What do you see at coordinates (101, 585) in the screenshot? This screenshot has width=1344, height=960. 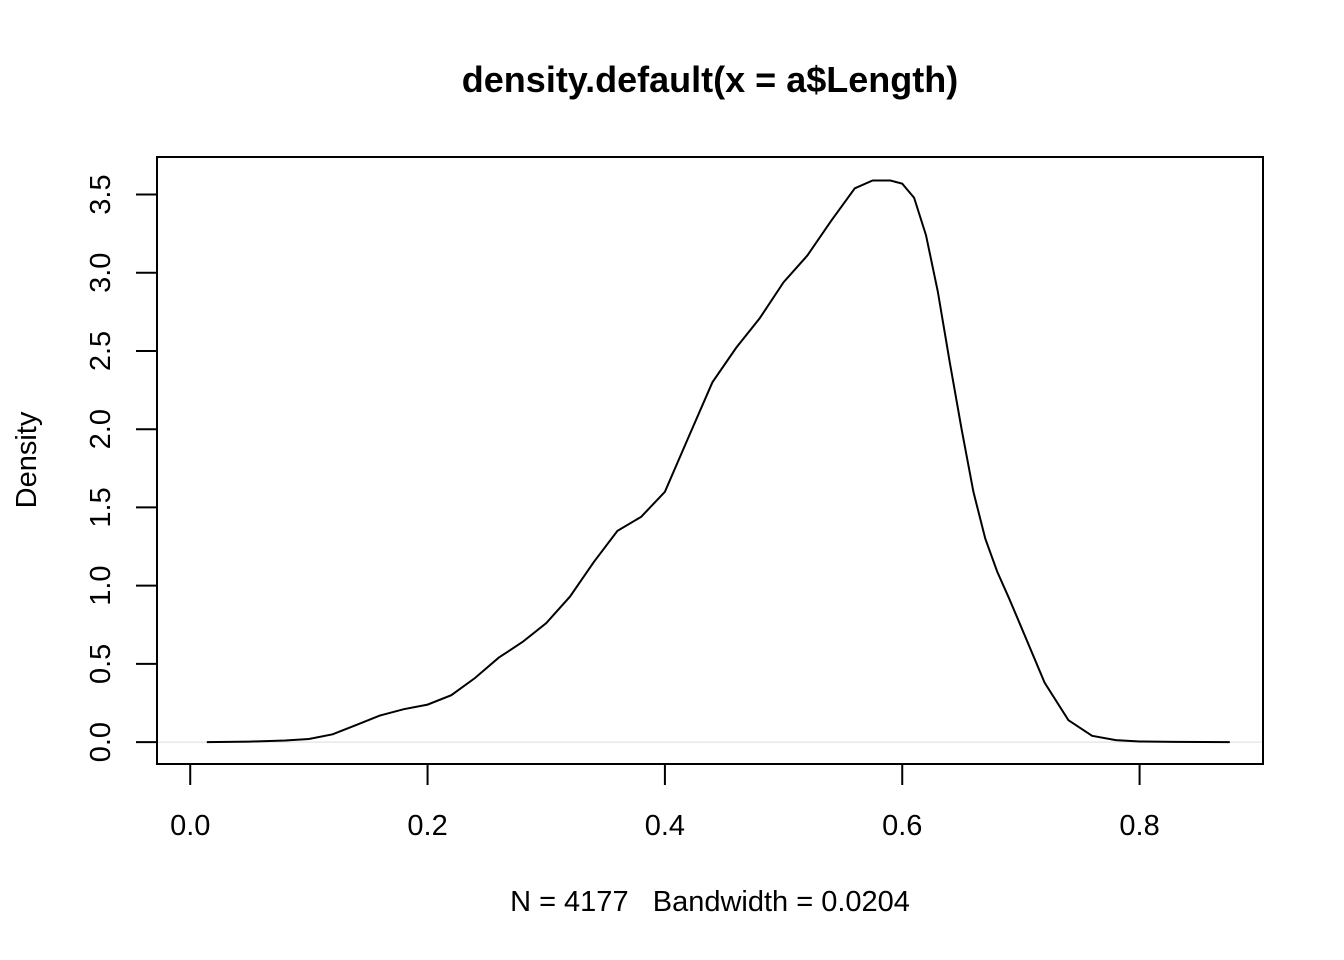 I see `y-tick-label: 1.0` at bounding box center [101, 585].